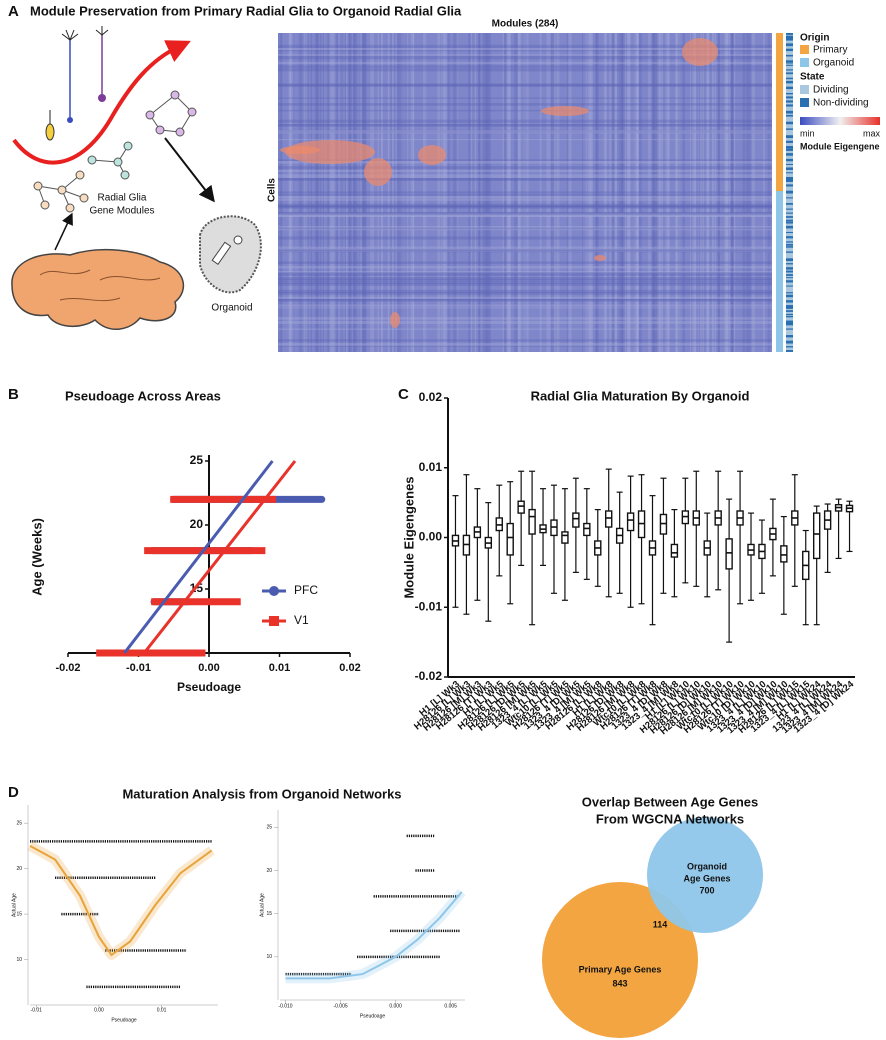  Describe the element at coordinates (306, 590) in the screenshot. I see `legend-label: PFC` at that location.